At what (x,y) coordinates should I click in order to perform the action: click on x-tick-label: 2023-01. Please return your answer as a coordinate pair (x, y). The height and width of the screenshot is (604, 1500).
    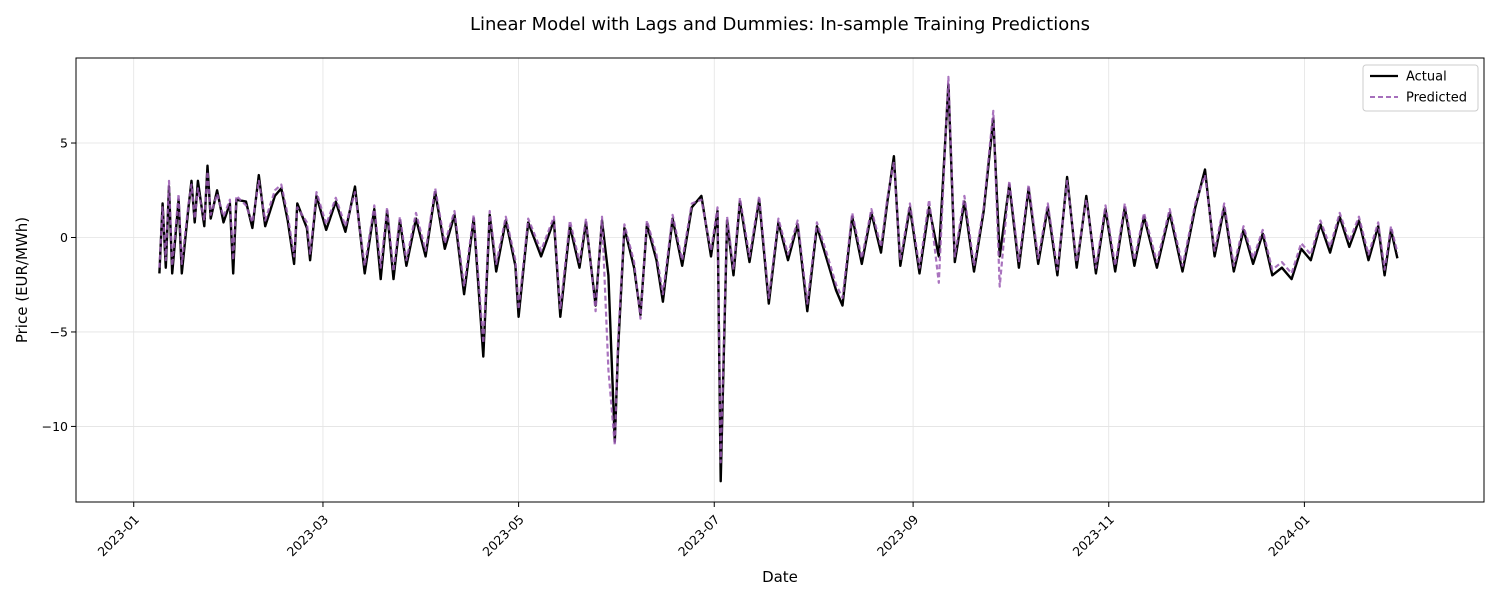
    Looking at the image, I should click on (118, 536).